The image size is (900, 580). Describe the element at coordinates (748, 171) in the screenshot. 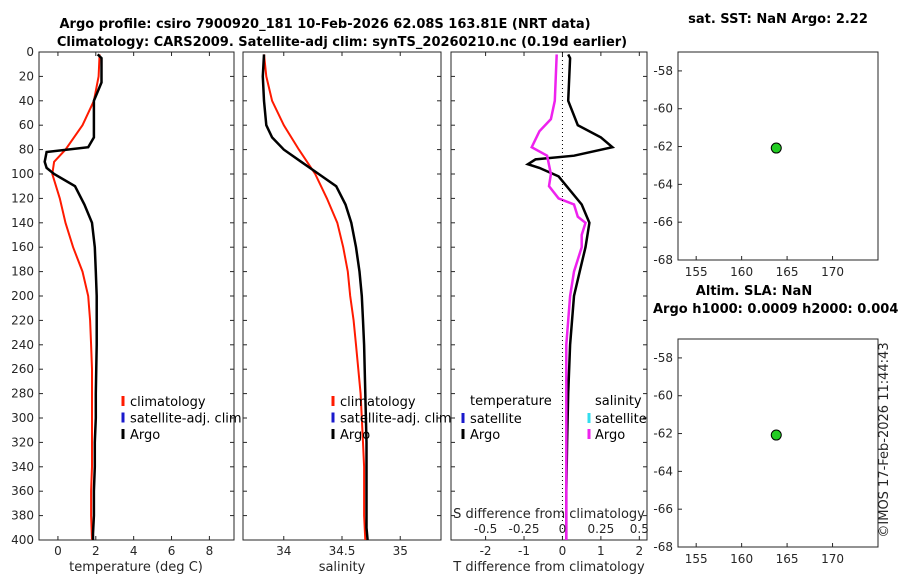

I see `sst-map-chart: 155 160 165 170 -58 -60 -62 -64 -66 -68` at that location.